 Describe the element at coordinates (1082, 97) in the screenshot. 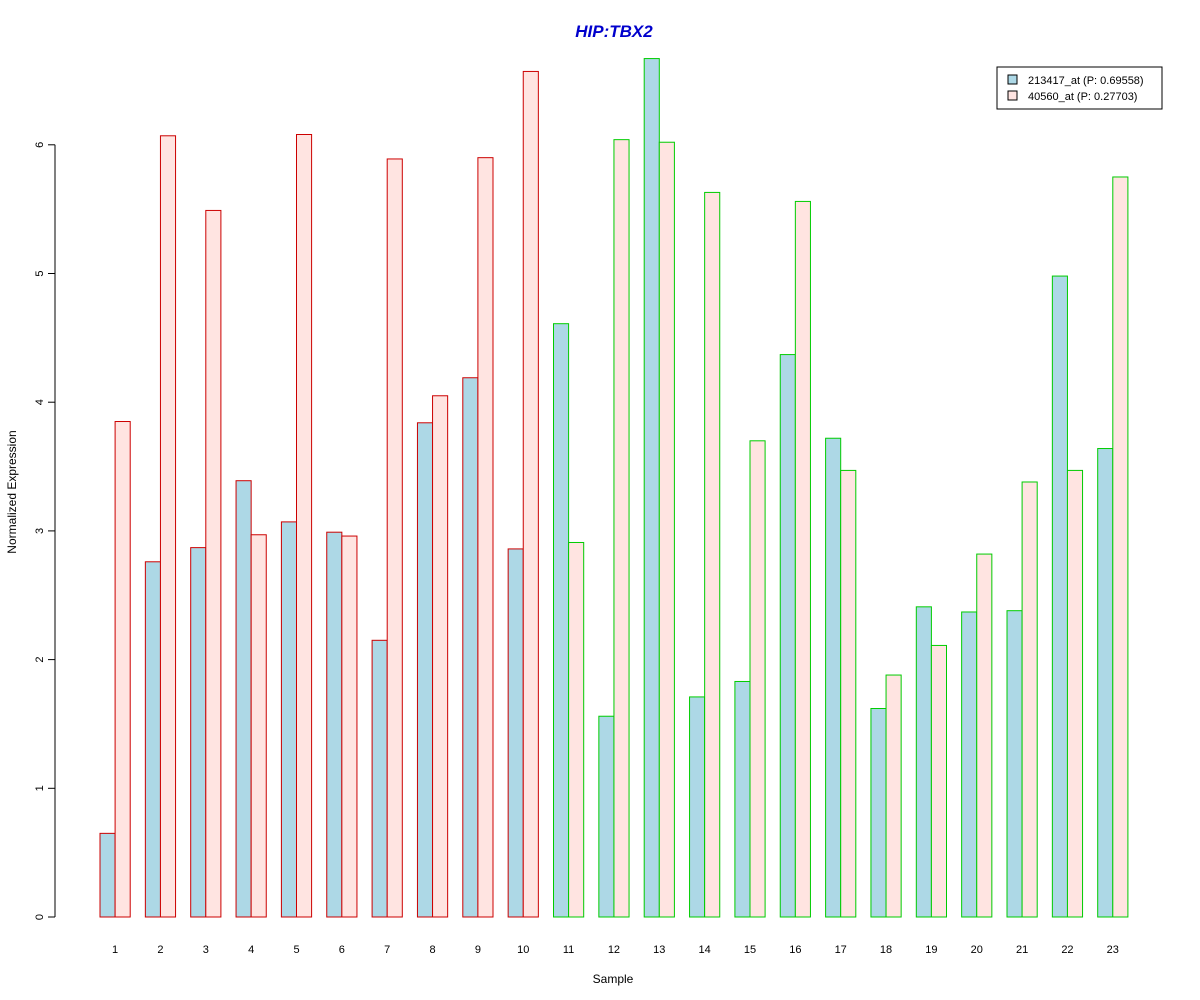

I see `legend-label-40560-at: 40560_at (P: 0.27703)` at that location.